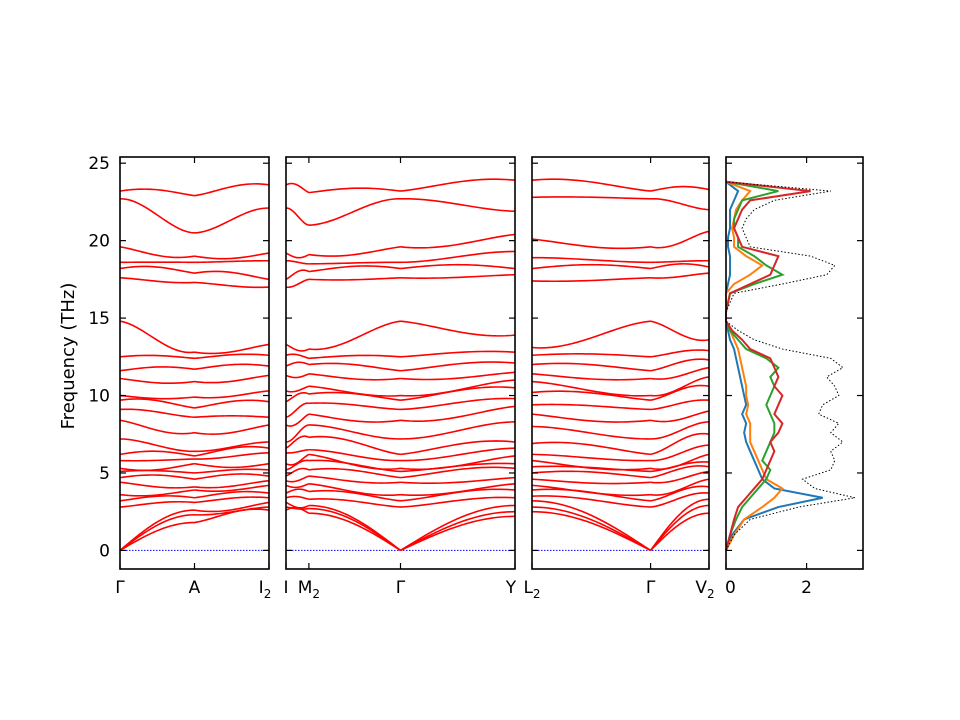 This screenshot has width=960, height=720. What do you see at coordinates (99, 164) in the screenshot?
I see `y-tick-label-25: 25` at bounding box center [99, 164].